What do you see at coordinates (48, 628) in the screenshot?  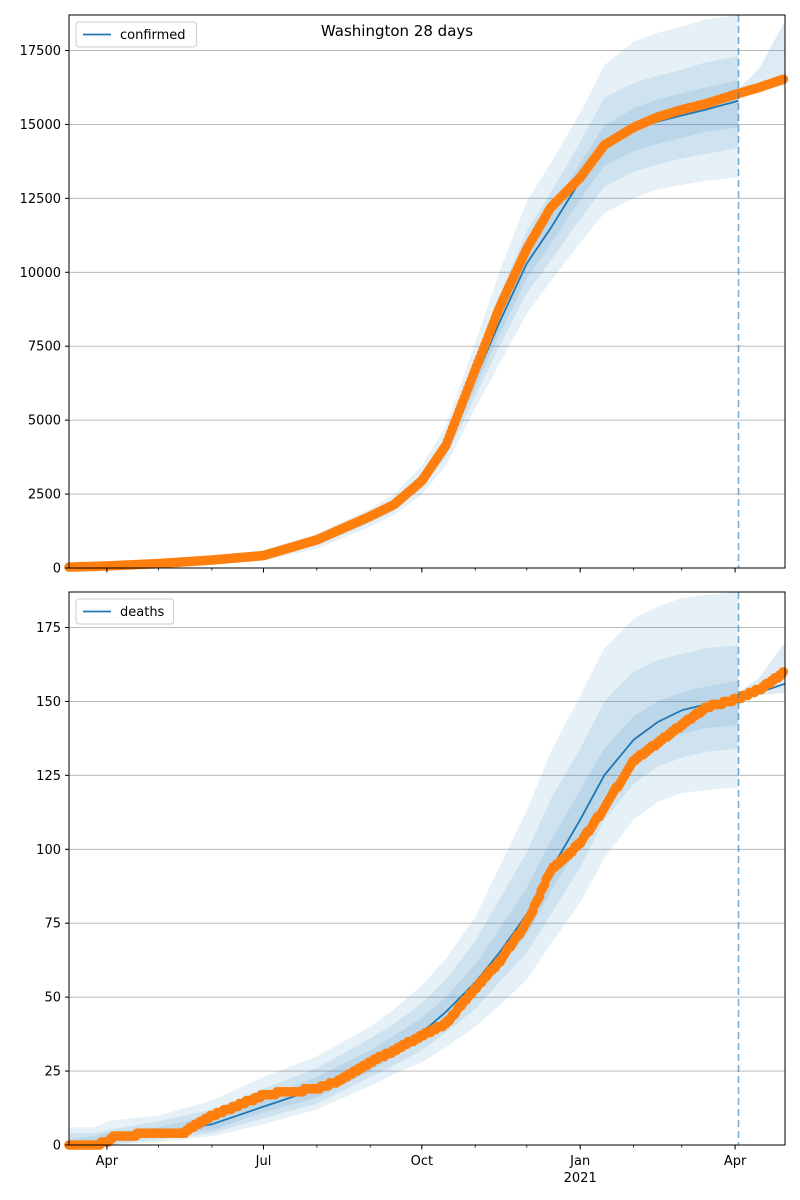 I see `deaths-ytick-label: 175` at bounding box center [48, 628].